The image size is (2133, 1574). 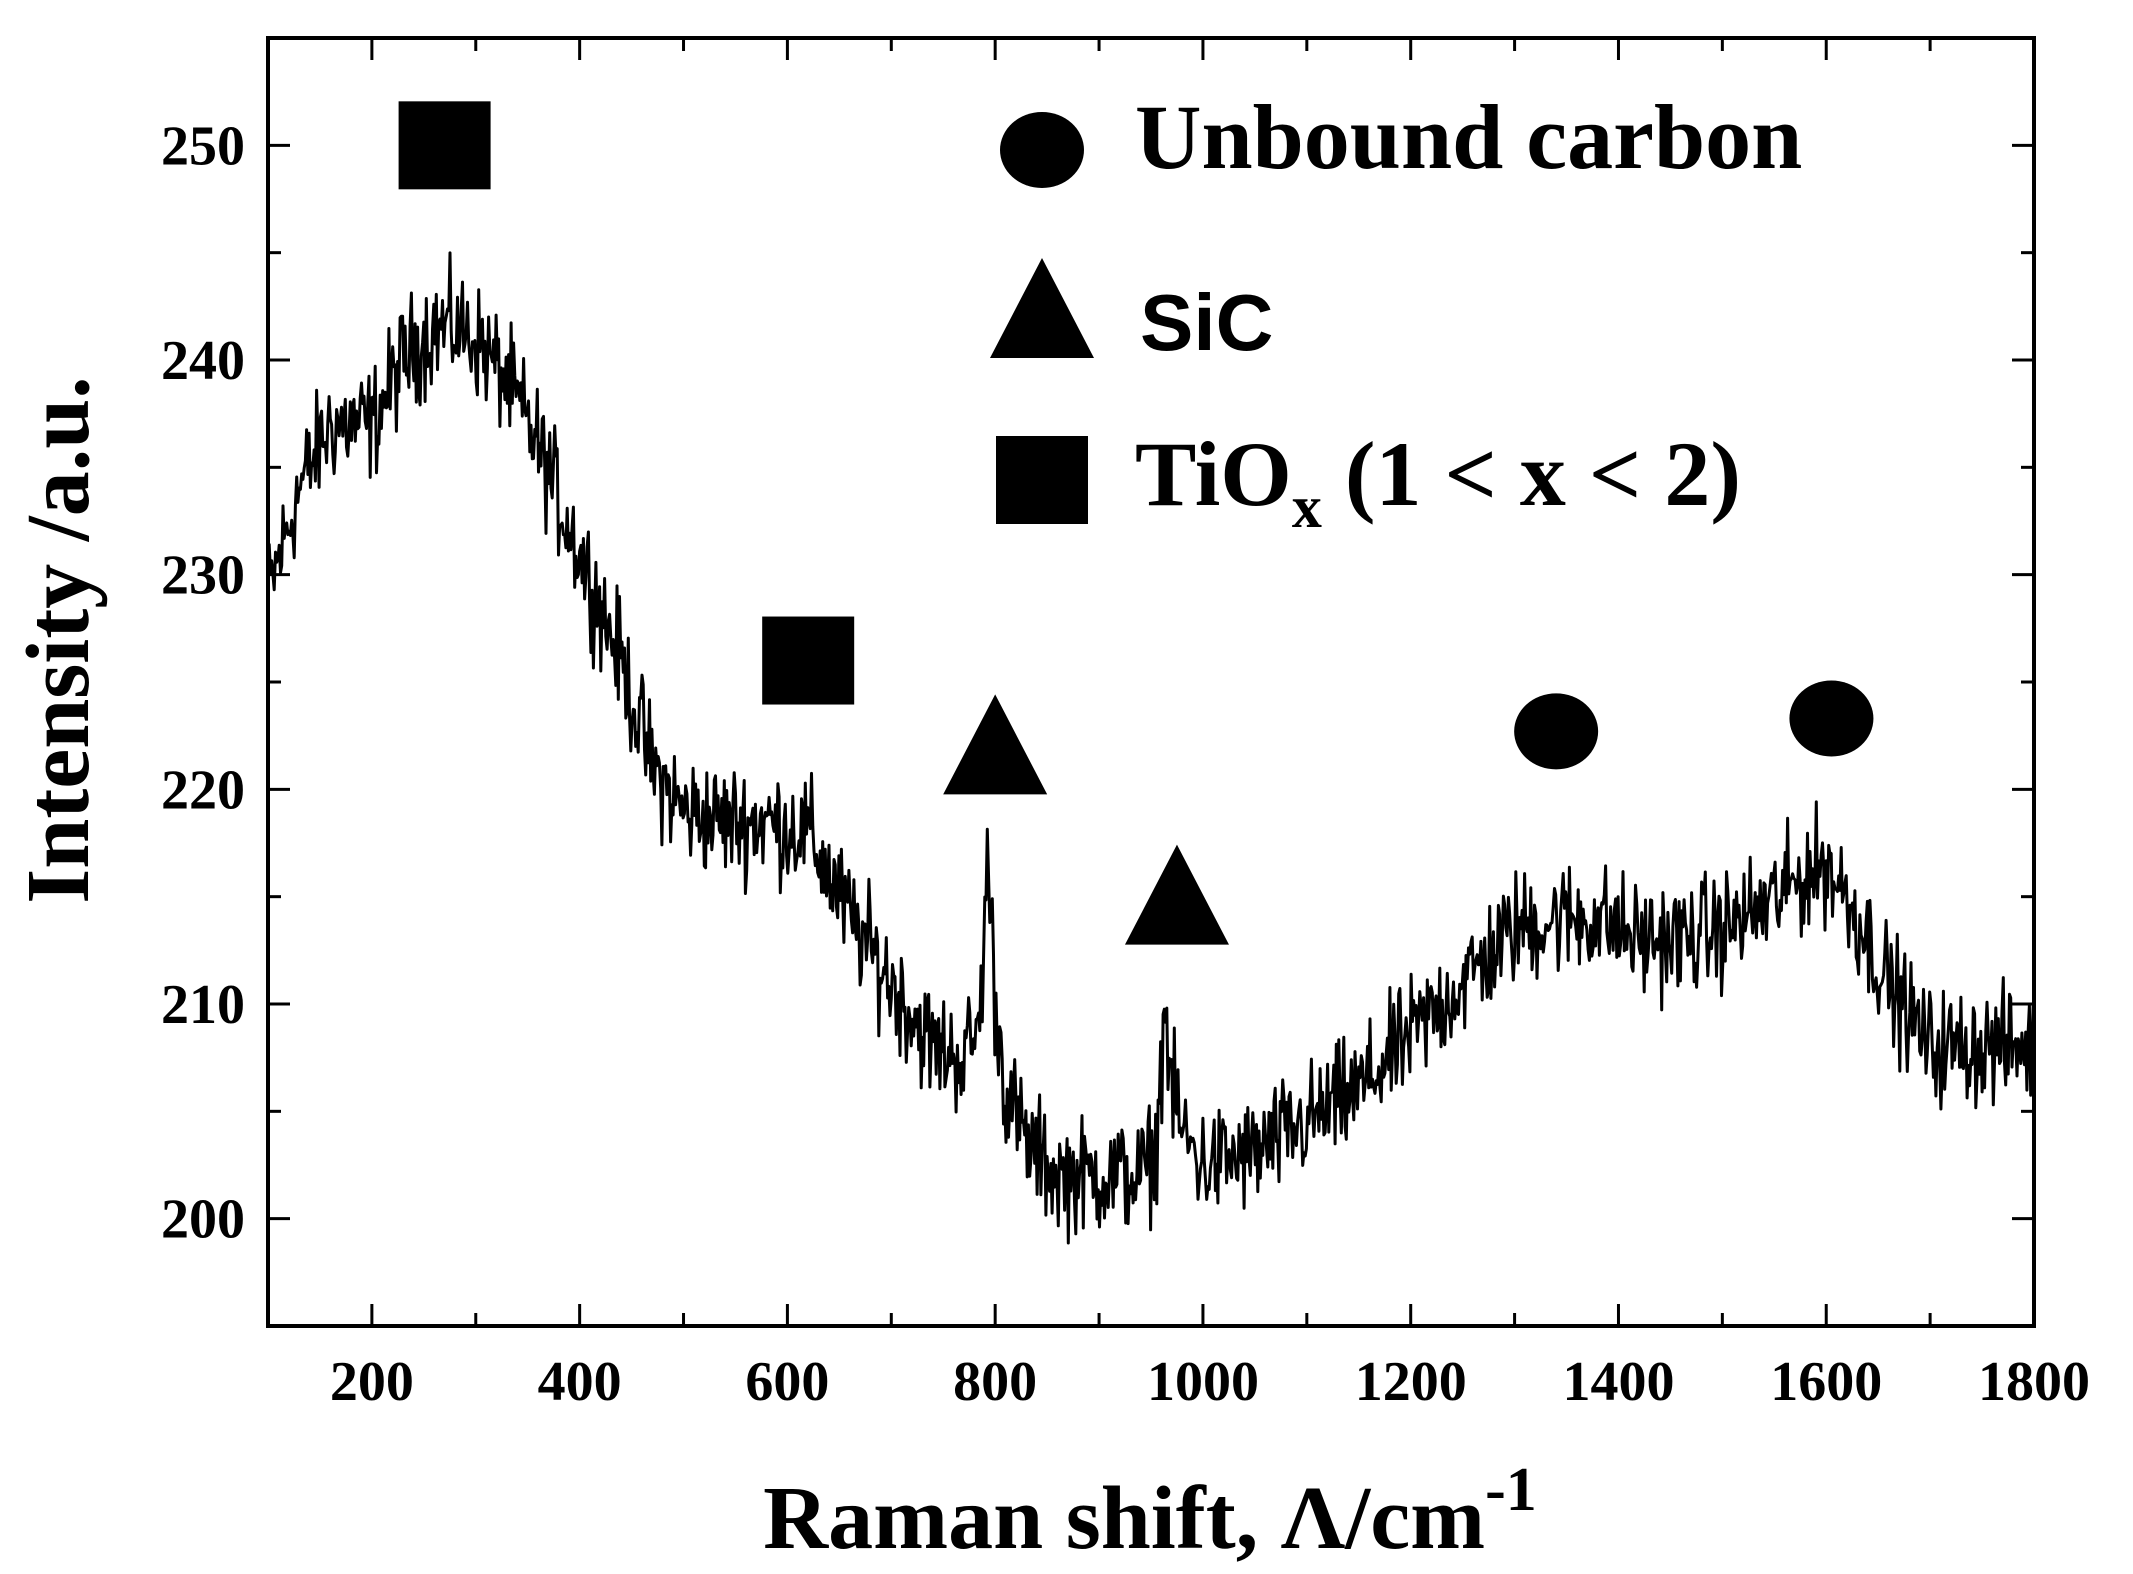 What do you see at coordinates (1206, 322) in the screenshot?
I see `legend-label-sic: SiC` at bounding box center [1206, 322].